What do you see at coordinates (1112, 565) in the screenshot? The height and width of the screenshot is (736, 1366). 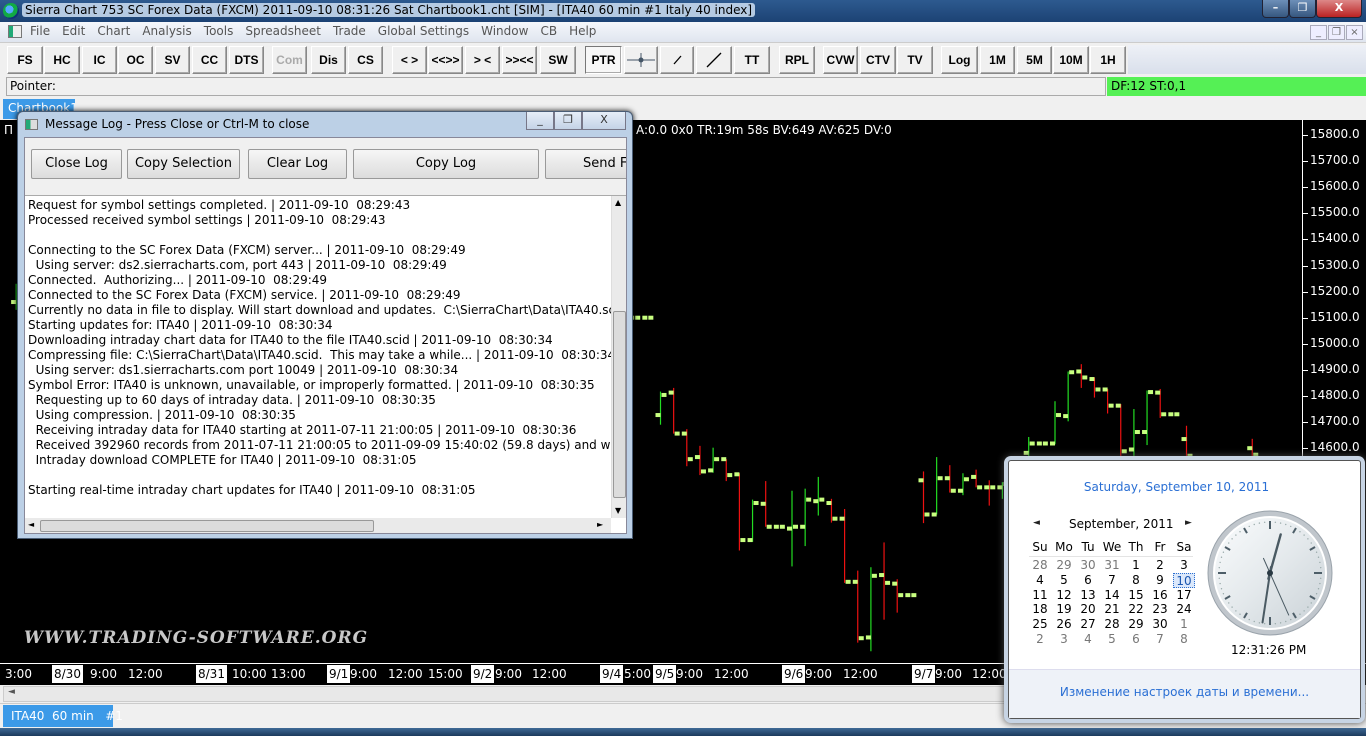 I see `calendar-day: 31` at bounding box center [1112, 565].